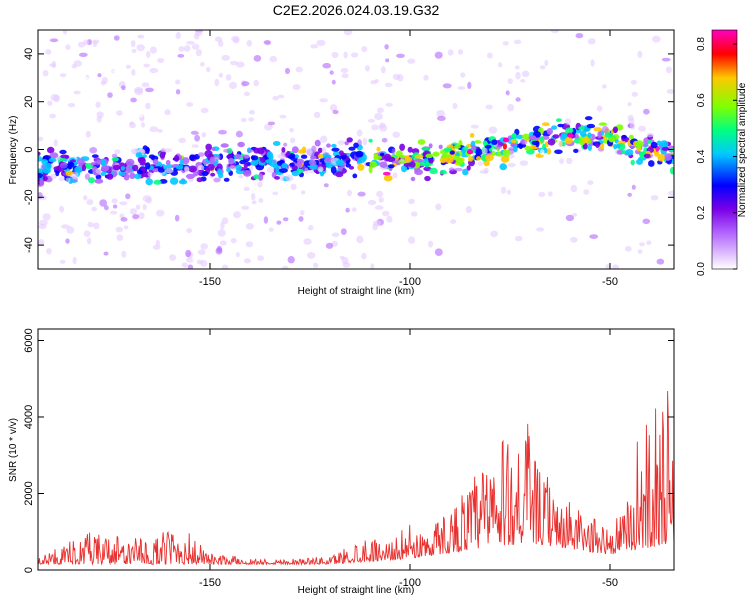 This screenshot has height=600, width=750. What do you see at coordinates (410, 282) in the screenshot?
I see `x-tick-label: -100` at bounding box center [410, 282].